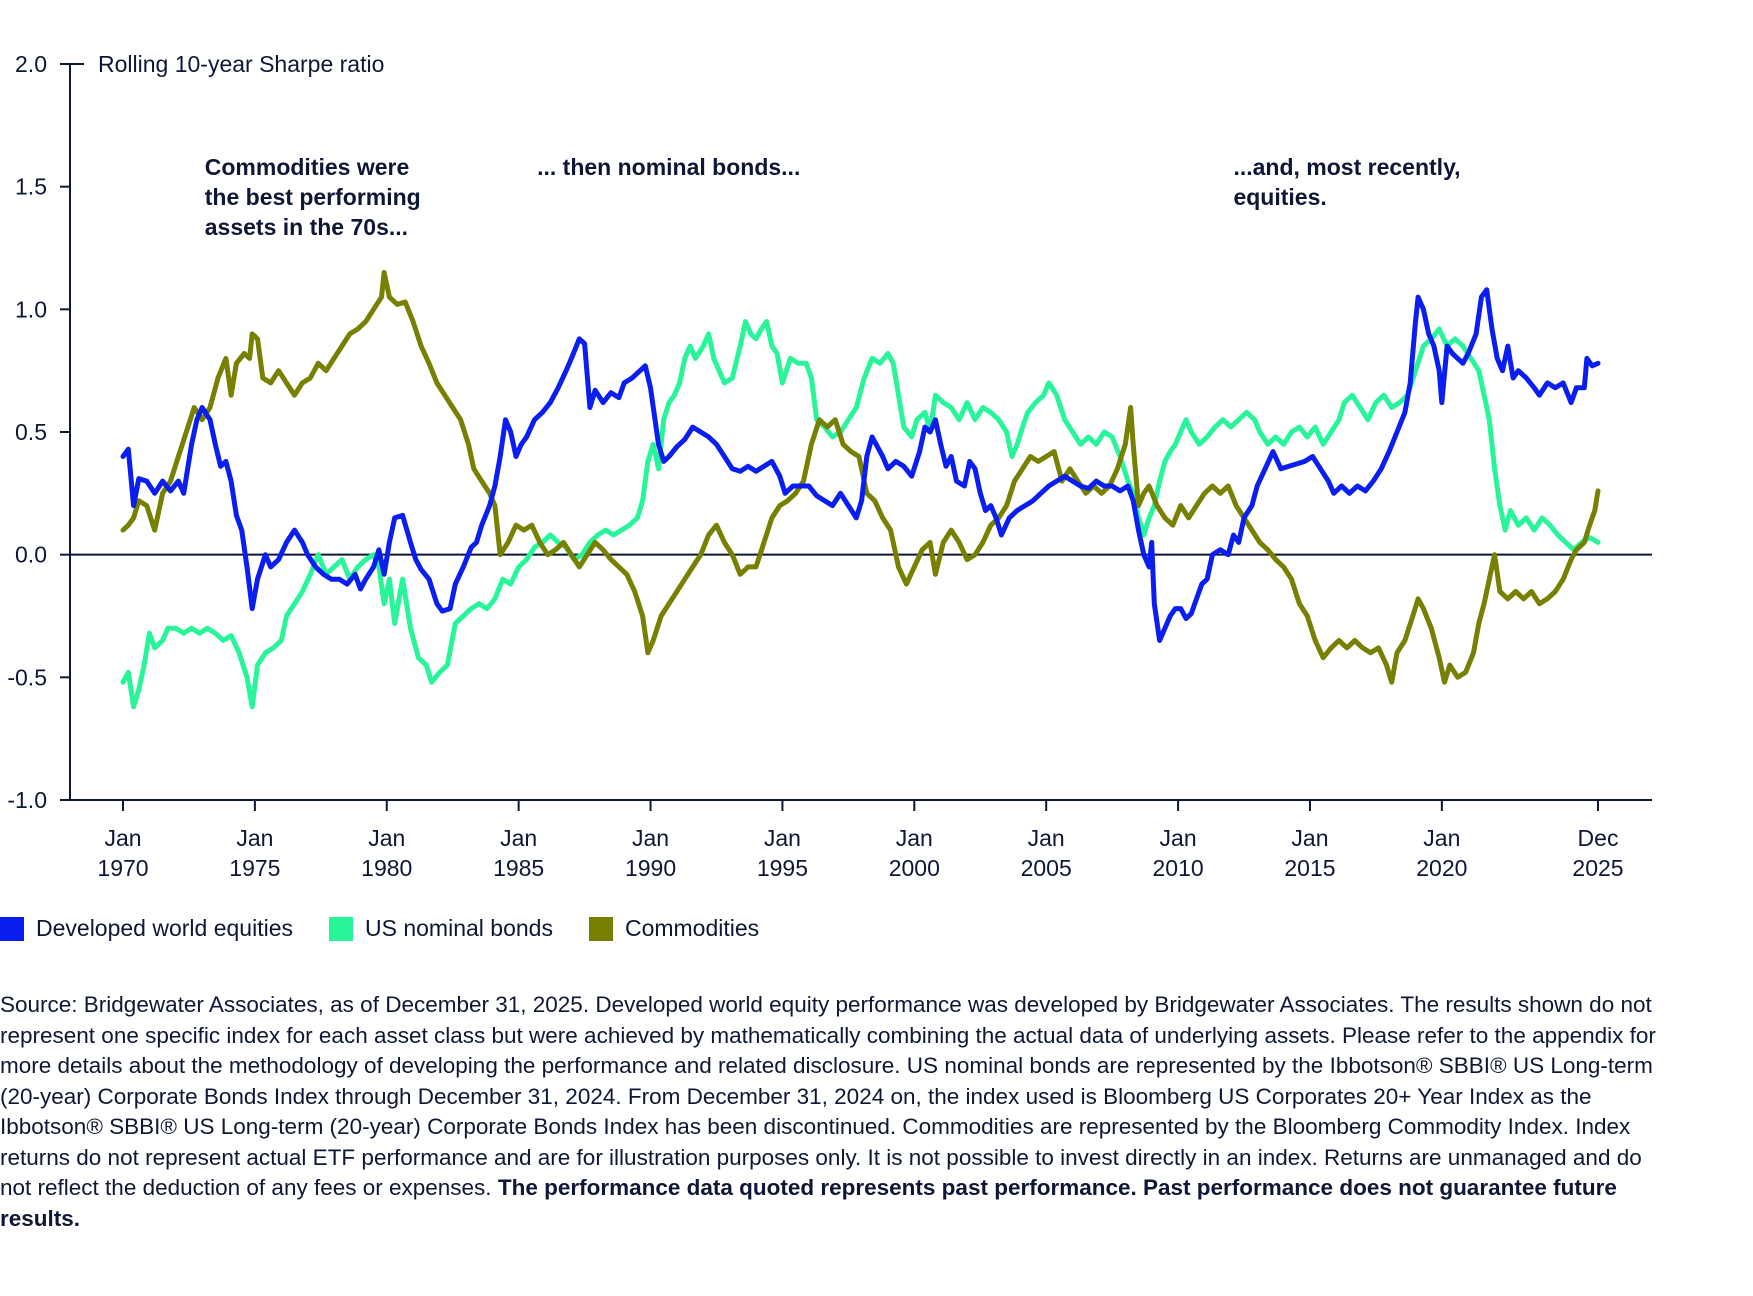 The height and width of the screenshot is (1296, 1753). What do you see at coordinates (31, 432) in the screenshot?
I see `y-tick-label: 0.5` at bounding box center [31, 432].